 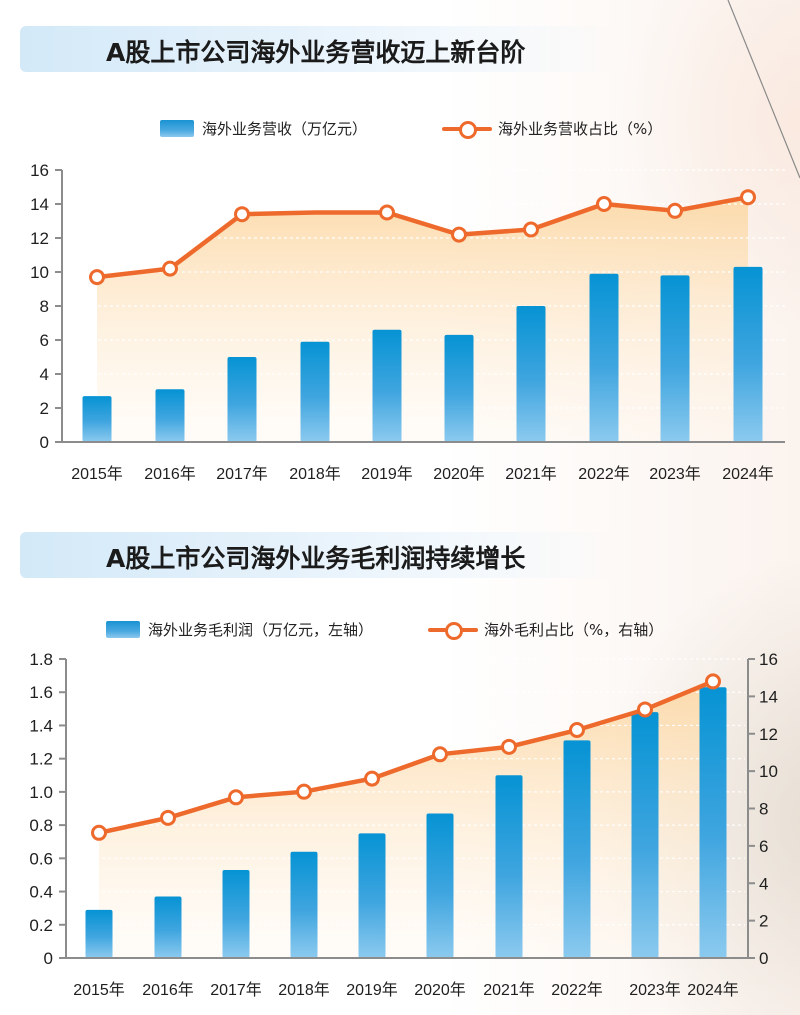 What do you see at coordinates (580, 129) in the screenshot?
I see `chart1-legend-line-label: 海外业务营收占比（%）` at bounding box center [580, 129].